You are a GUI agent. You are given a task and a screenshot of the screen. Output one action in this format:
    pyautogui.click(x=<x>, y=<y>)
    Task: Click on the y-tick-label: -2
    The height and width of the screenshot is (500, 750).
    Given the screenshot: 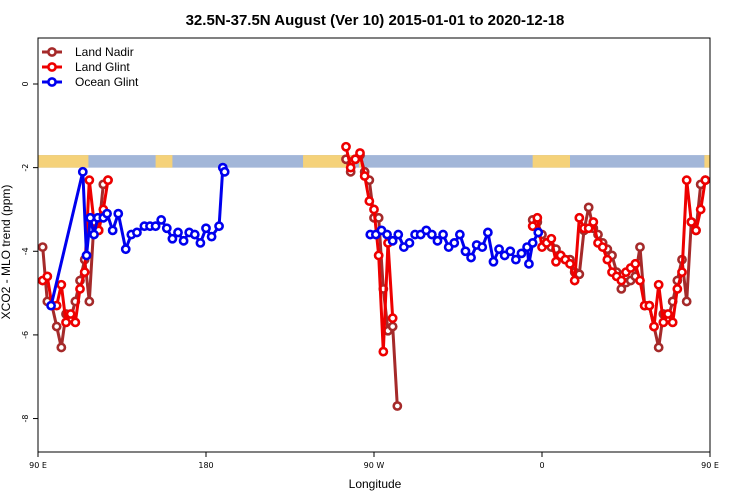 What is the action you would take?
    pyautogui.click(x=25, y=168)
    